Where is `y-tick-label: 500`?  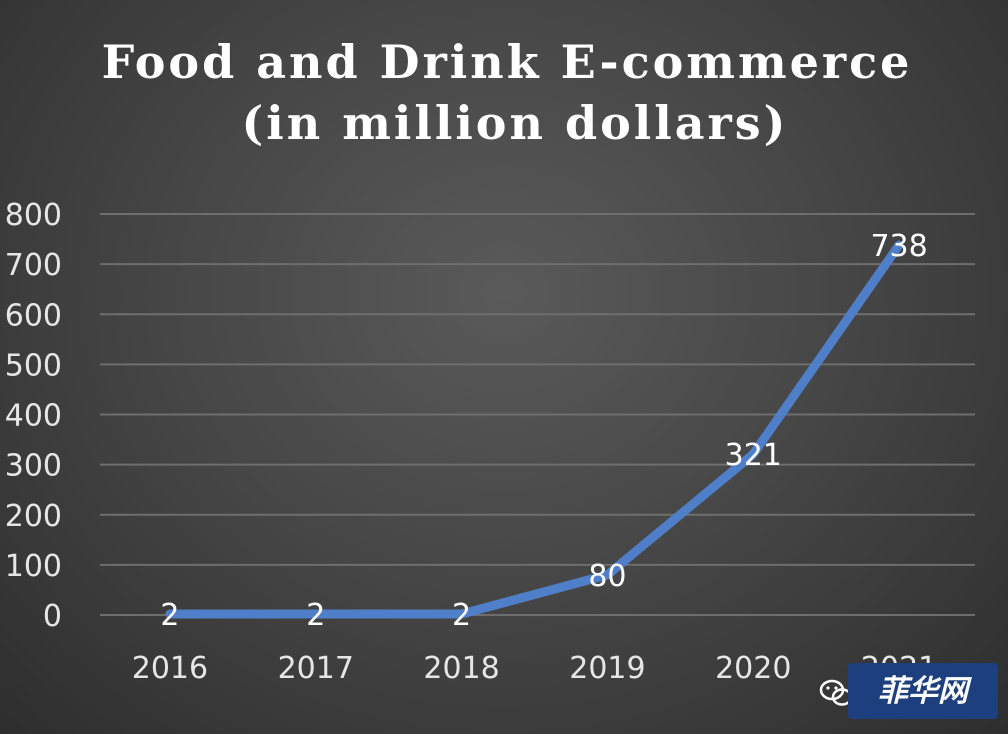
y-tick-label: 500 is located at coordinates (33, 365).